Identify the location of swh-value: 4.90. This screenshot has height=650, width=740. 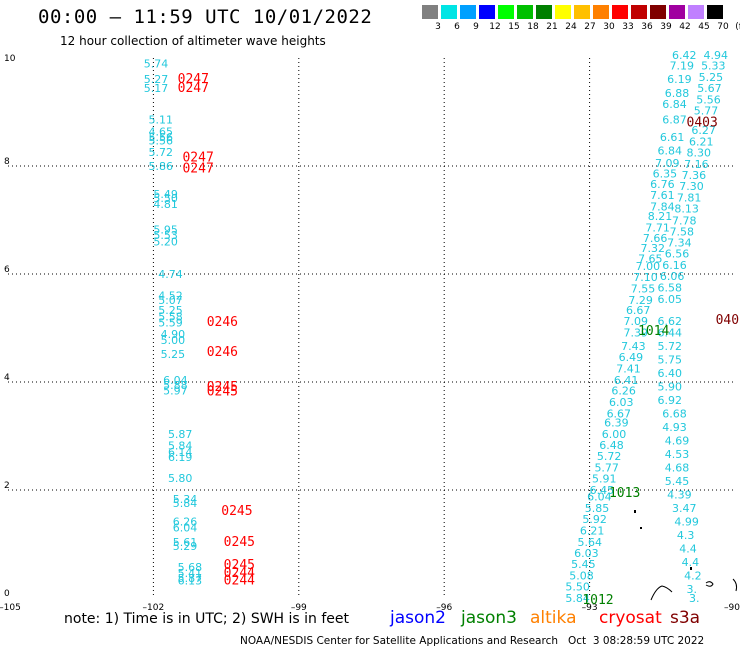
(173, 334).